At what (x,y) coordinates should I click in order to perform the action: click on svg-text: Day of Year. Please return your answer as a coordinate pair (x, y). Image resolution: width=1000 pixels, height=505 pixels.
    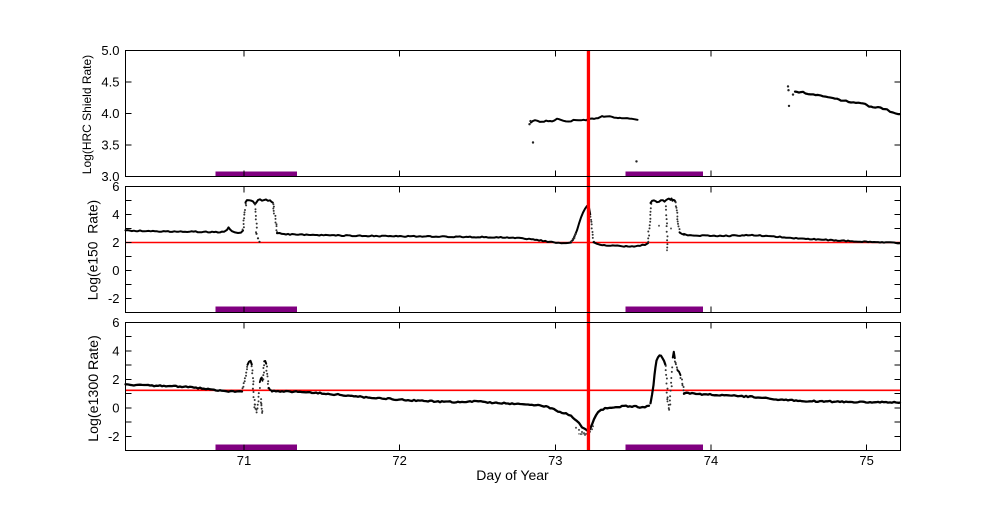
    Looking at the image, I should click on (512, 475).